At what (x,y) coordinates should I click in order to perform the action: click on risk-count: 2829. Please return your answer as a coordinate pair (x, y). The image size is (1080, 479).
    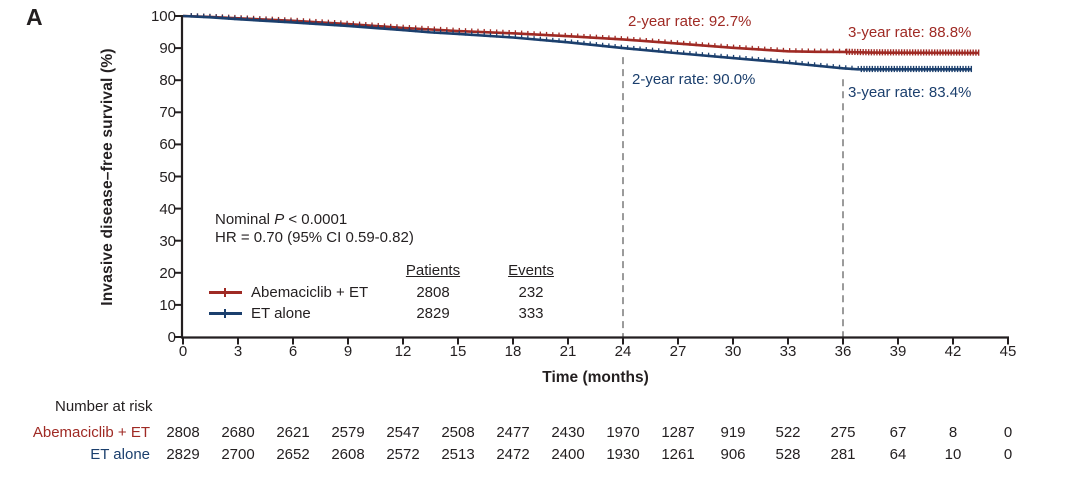
    Looking at the image, I should click on (183, 454).